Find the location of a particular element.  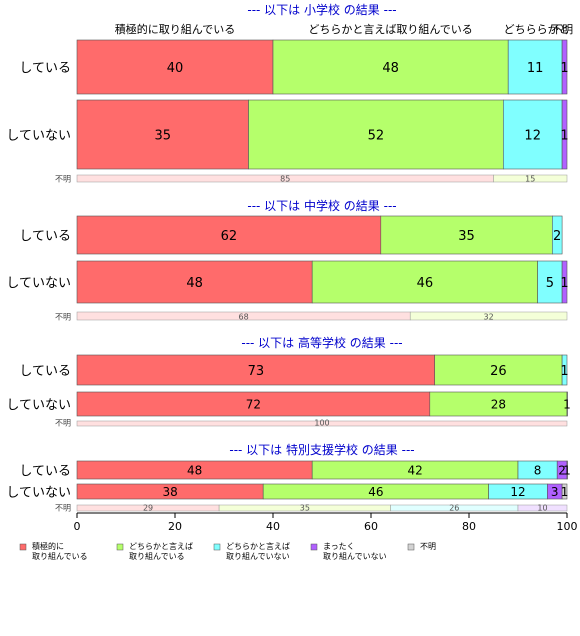

unknown-value-label: 15 is located at coordinates (530, 179).